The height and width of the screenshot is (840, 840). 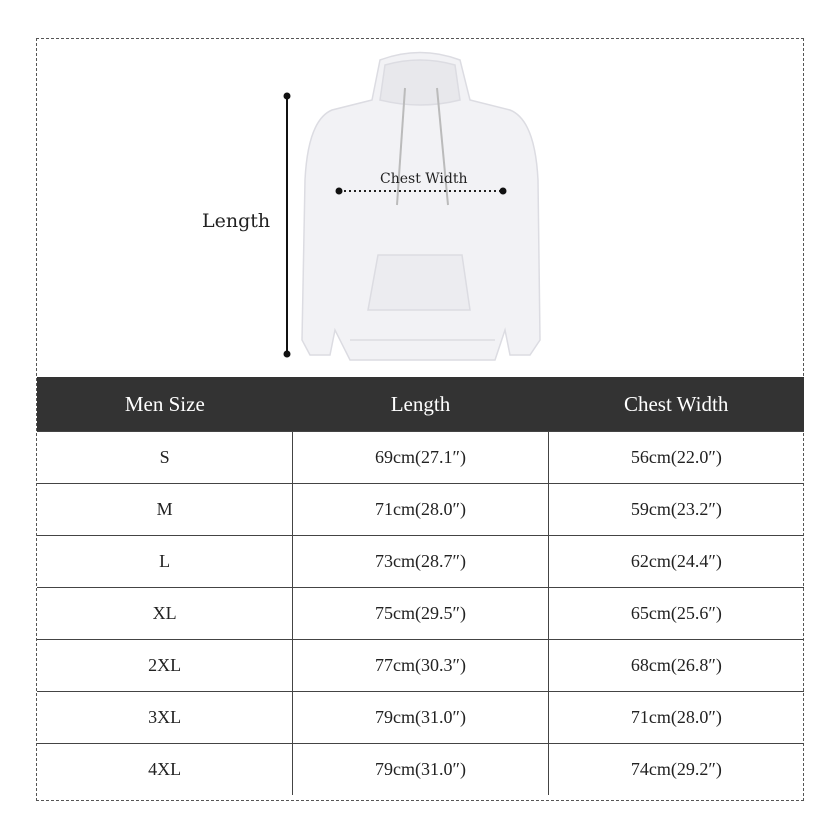 What do you see at coordinates (422, 146) in the screenshot?
I see `drawstrings` at bounding box center [422, 146].